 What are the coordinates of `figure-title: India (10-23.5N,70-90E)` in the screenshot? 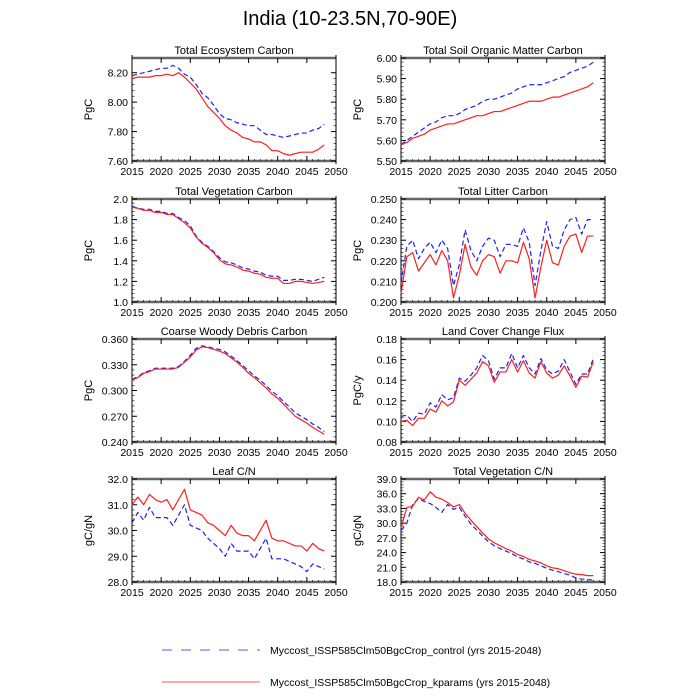 It's located at (350, 19).